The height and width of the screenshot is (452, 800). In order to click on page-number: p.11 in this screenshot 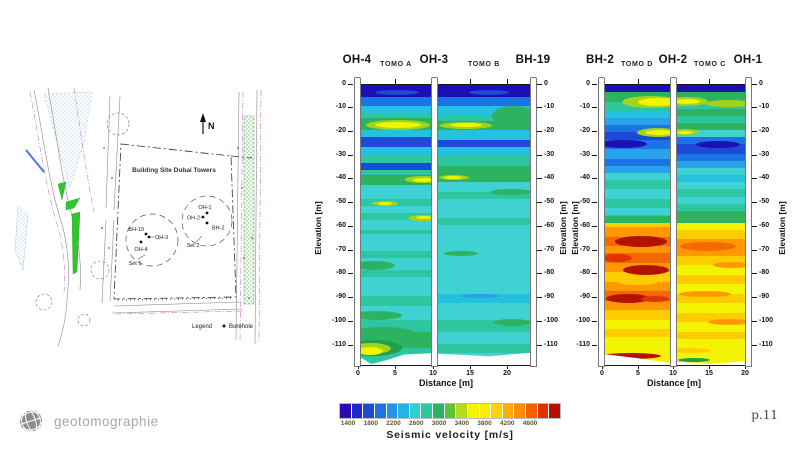, I will do `click(764, 415)`.